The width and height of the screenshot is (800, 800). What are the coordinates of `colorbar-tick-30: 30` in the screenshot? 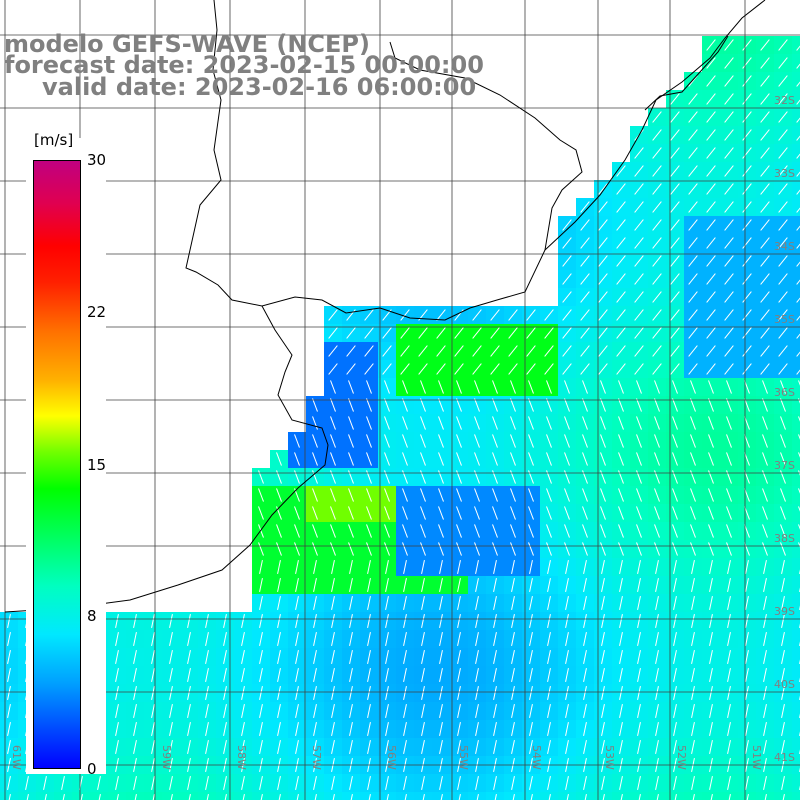 It's located at (97, 160).